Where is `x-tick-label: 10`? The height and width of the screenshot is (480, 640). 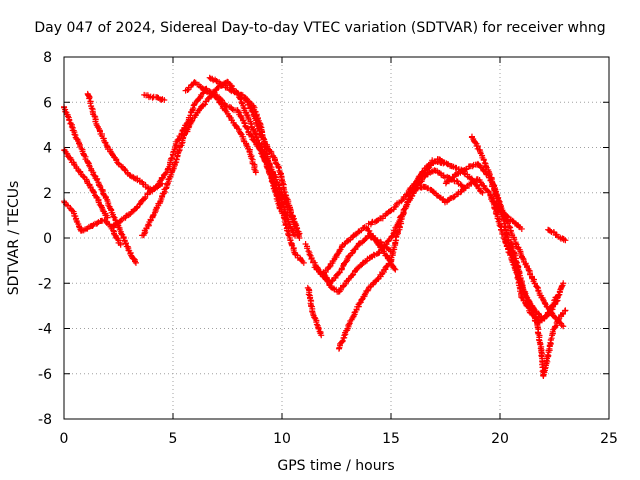 x-tick-label: 10 is located at coordinates (282, 439).